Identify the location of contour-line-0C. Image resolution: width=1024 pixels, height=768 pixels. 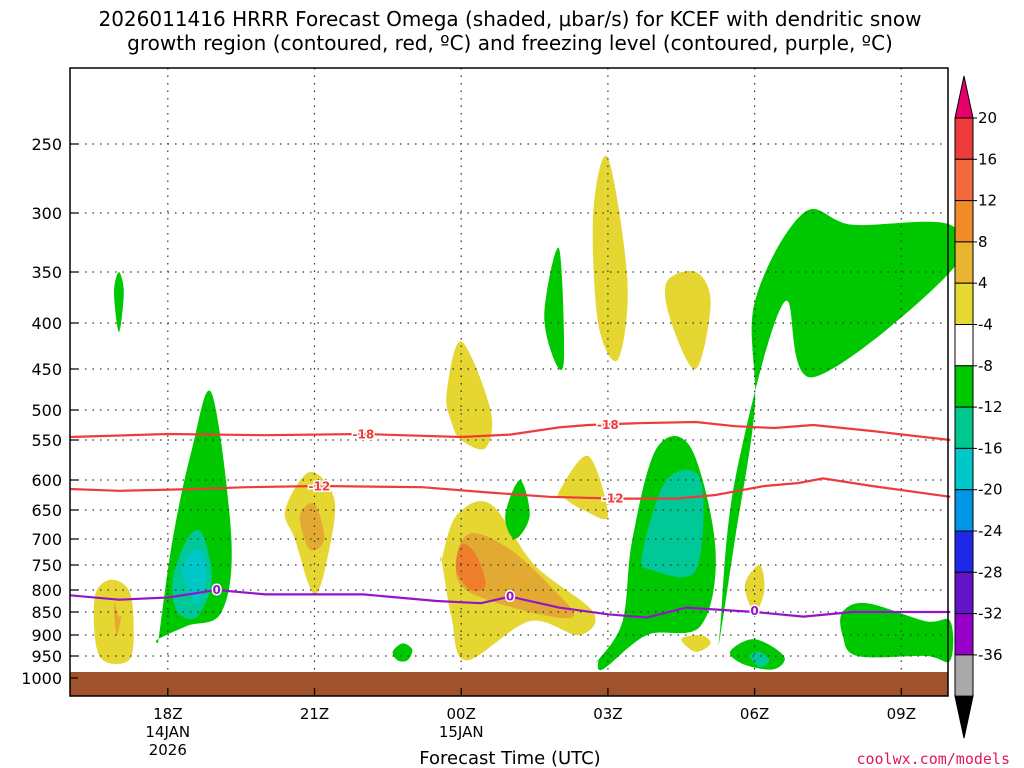
(510, 603).